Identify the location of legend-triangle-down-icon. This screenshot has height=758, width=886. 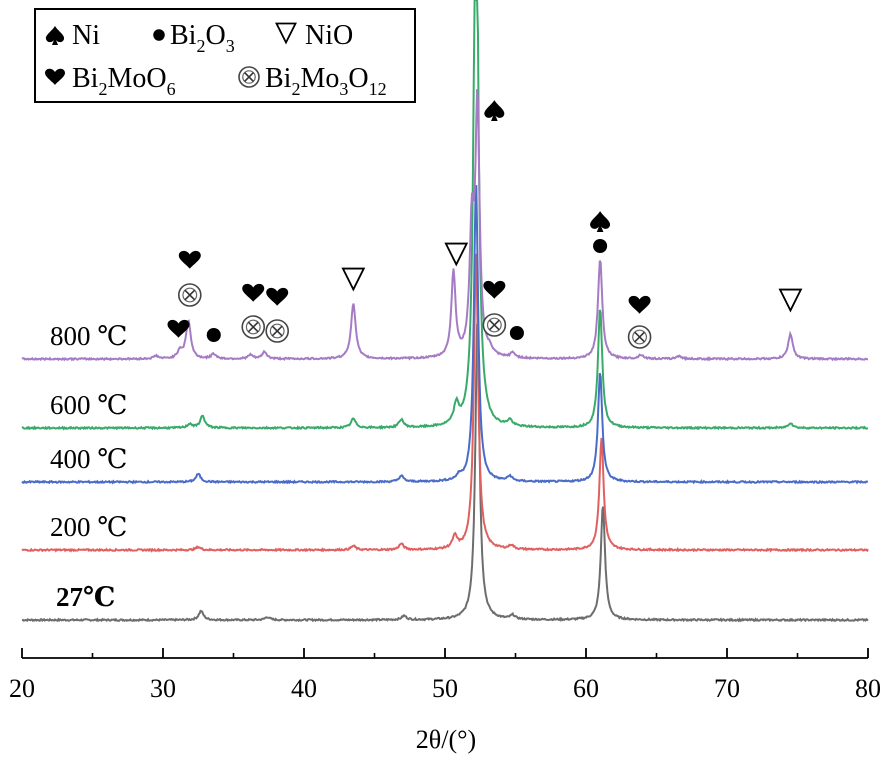
(286, 33).